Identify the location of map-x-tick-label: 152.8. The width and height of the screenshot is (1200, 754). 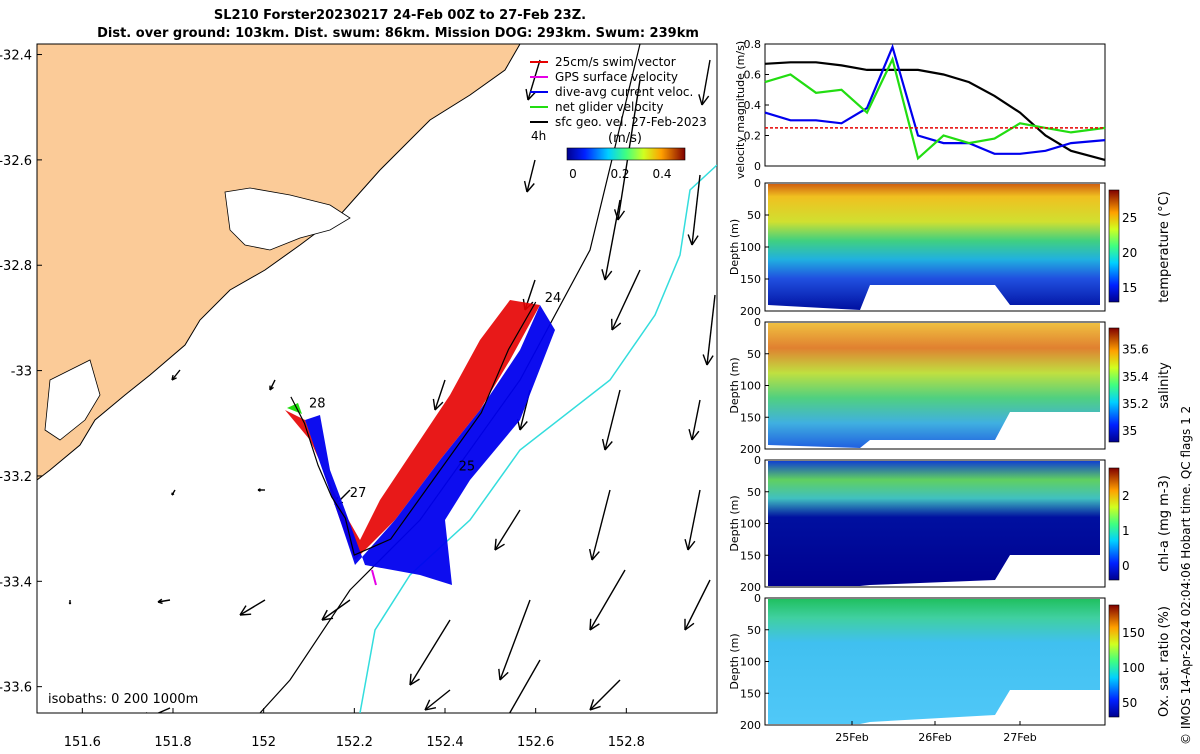
(626, 742).